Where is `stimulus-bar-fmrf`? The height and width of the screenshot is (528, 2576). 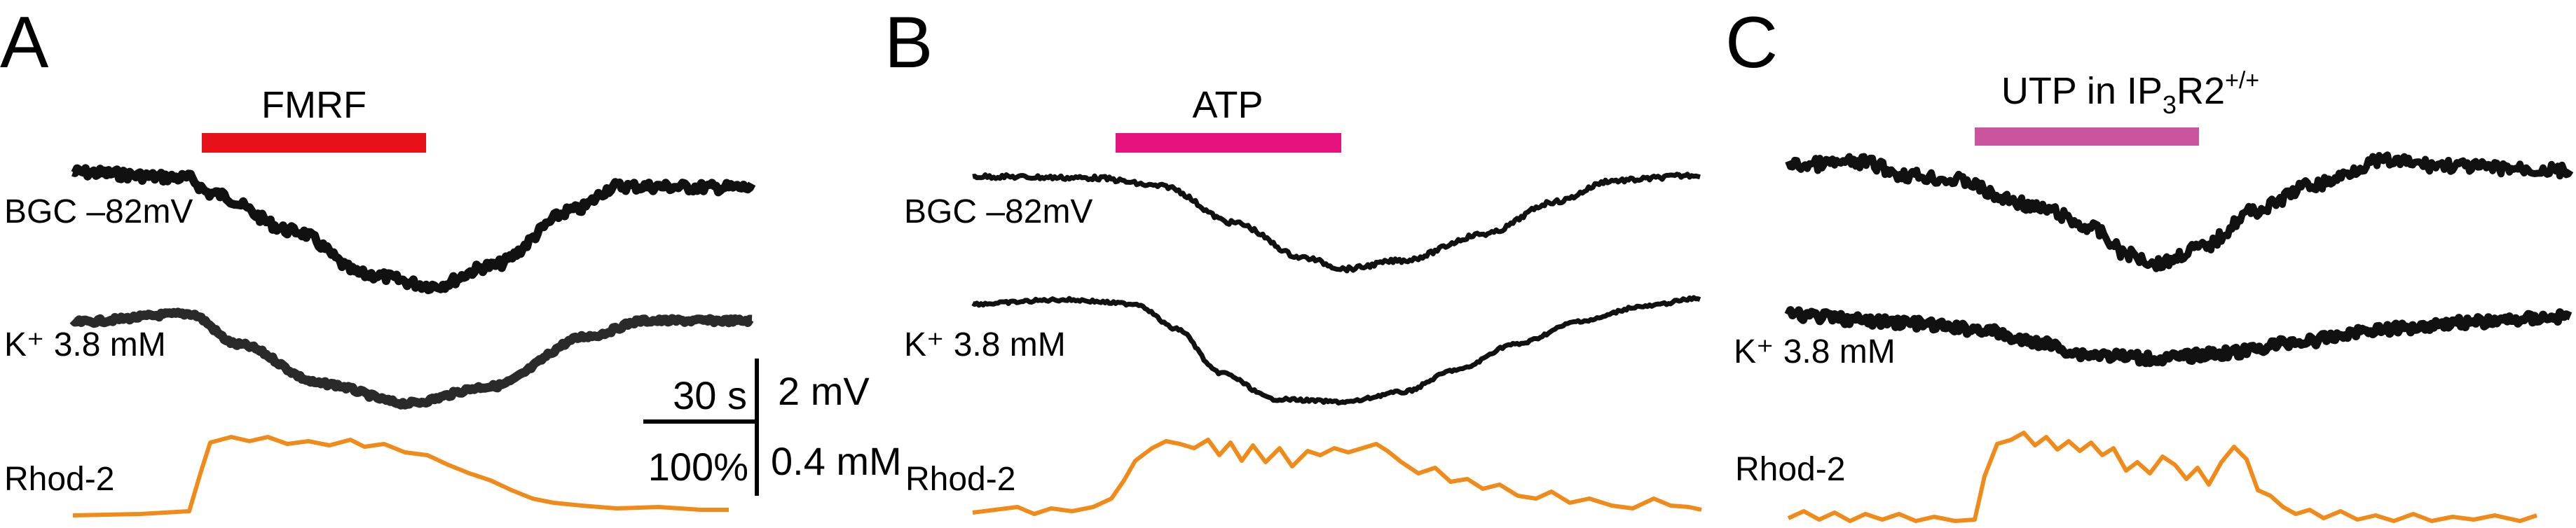
stimulus-bar-fmrf is located at coordinates (314, 143).